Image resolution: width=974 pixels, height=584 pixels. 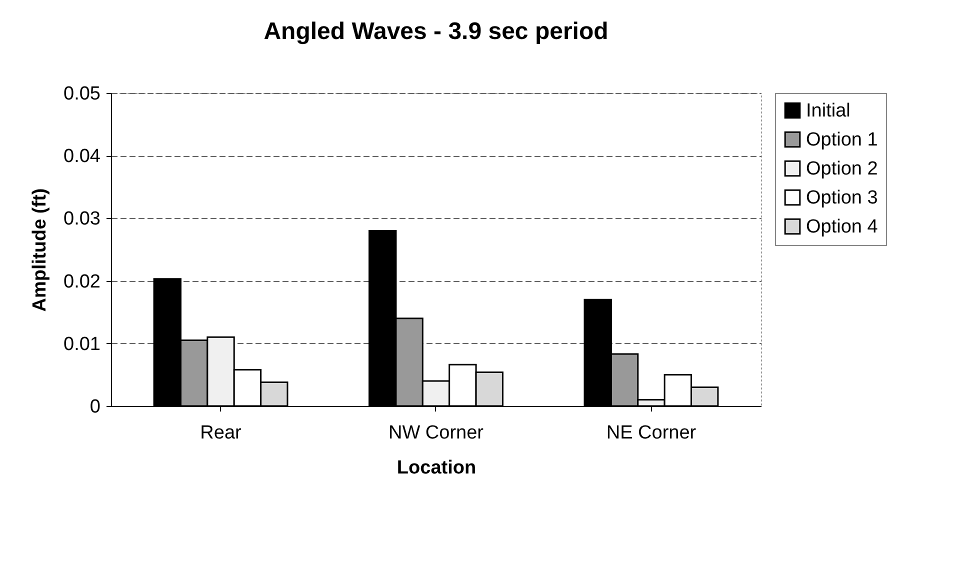 What do you see at coordinates (95, 407) in the screenshot?
I see `y-tick-label: 0` at bounding box center [95, 407].